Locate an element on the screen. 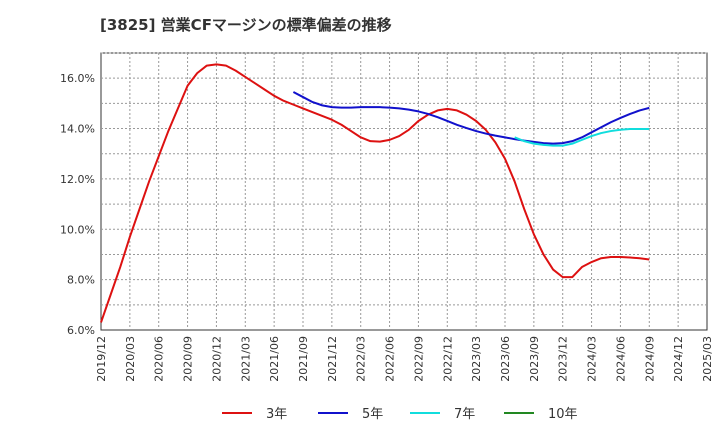  x-tick-label: 2024/06 is located at coordinates (620, 359).